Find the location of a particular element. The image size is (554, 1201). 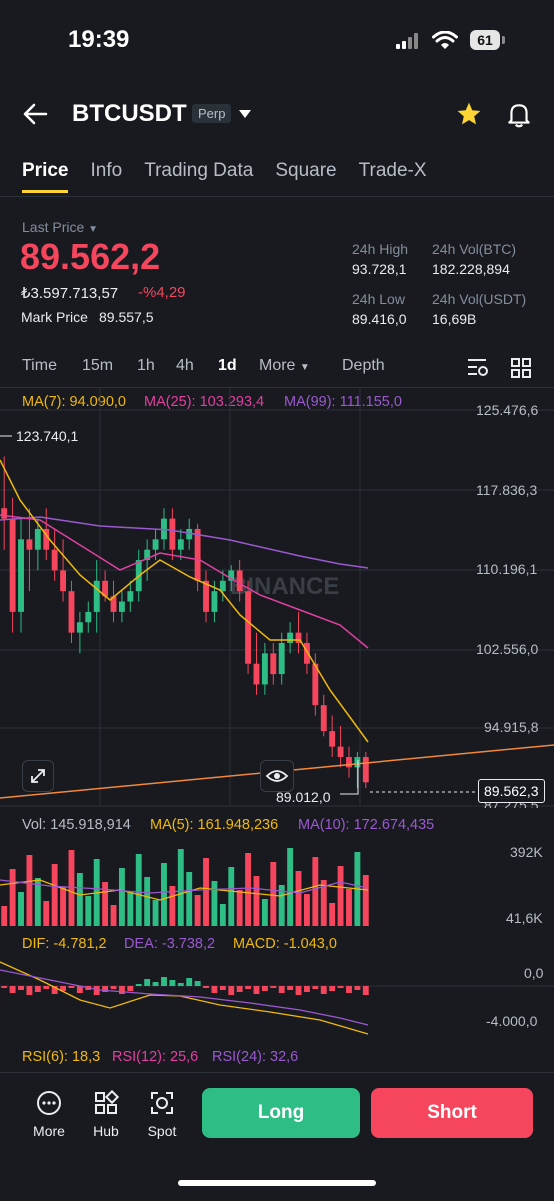

vol-btc-label: 24h Vol(BTC) is located at coordinates (474, 249).